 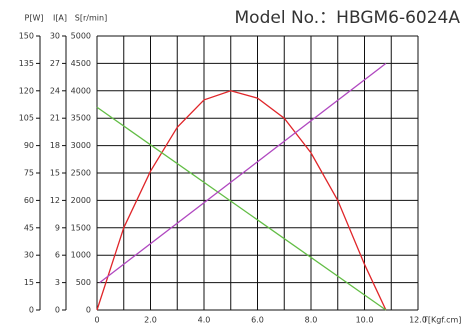 I want to click on axis-label: S[r/min], so click(x=91, y=18).